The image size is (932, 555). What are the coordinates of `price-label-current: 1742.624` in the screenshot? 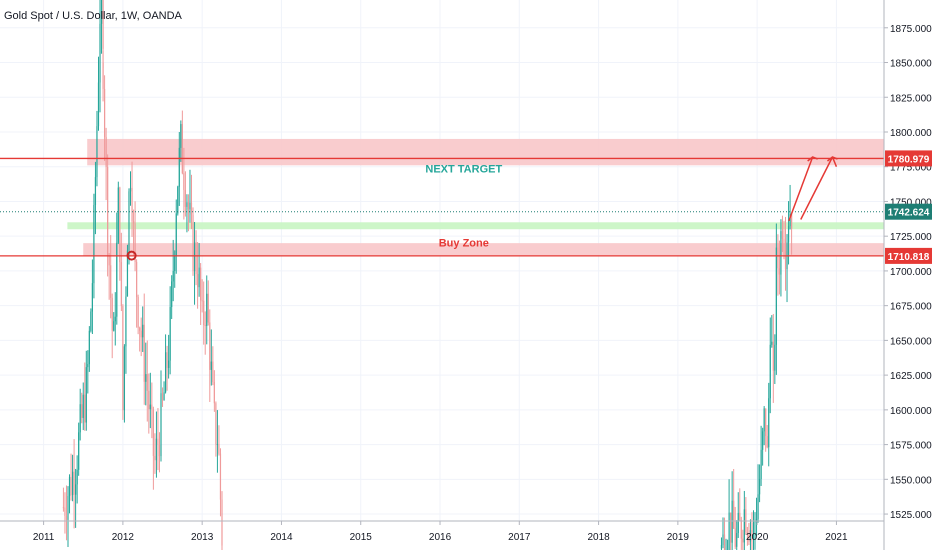 It's located at (908, 211).